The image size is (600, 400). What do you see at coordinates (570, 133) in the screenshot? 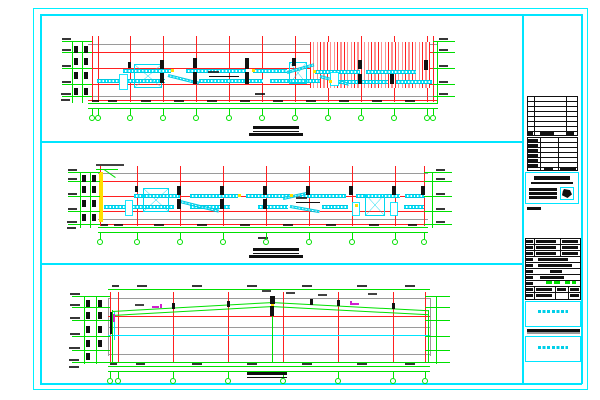
I see `revision-cell-text` at bounding box center [570, 133].